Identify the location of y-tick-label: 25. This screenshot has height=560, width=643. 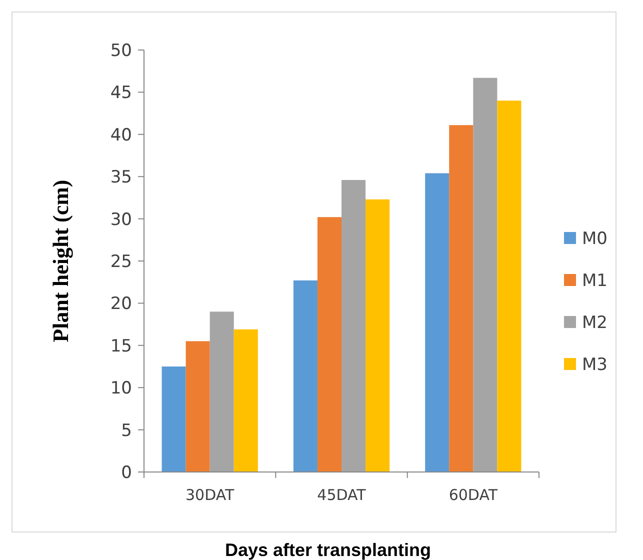
(121, 262).